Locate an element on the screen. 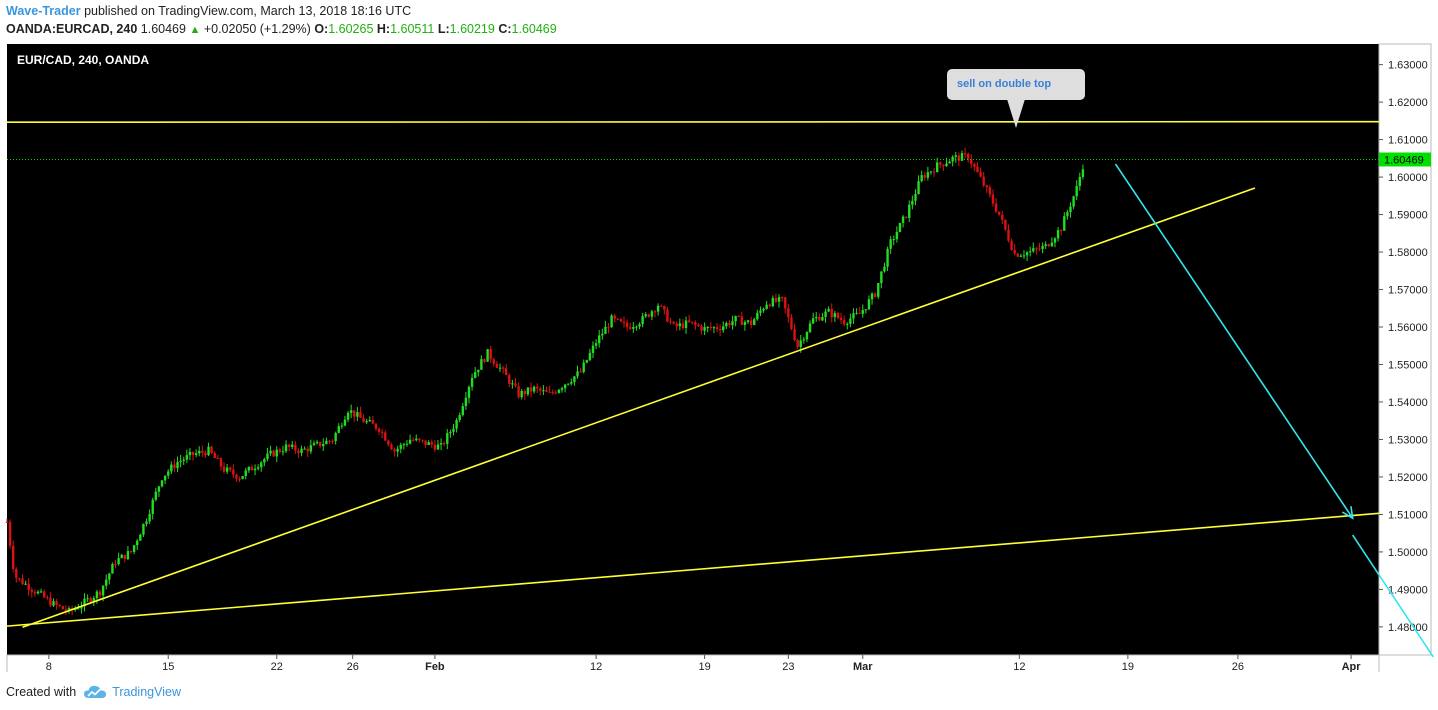 This screenshot has height=710, width=1438. x-tick-label: Feb is located at coordinates (435, 666).